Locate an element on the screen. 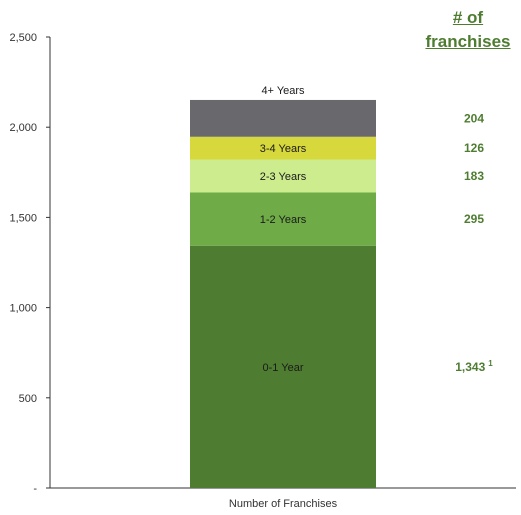 This screenshot has width=521, height=515. value-label-5: 204 is located at coordinates (474, 118).